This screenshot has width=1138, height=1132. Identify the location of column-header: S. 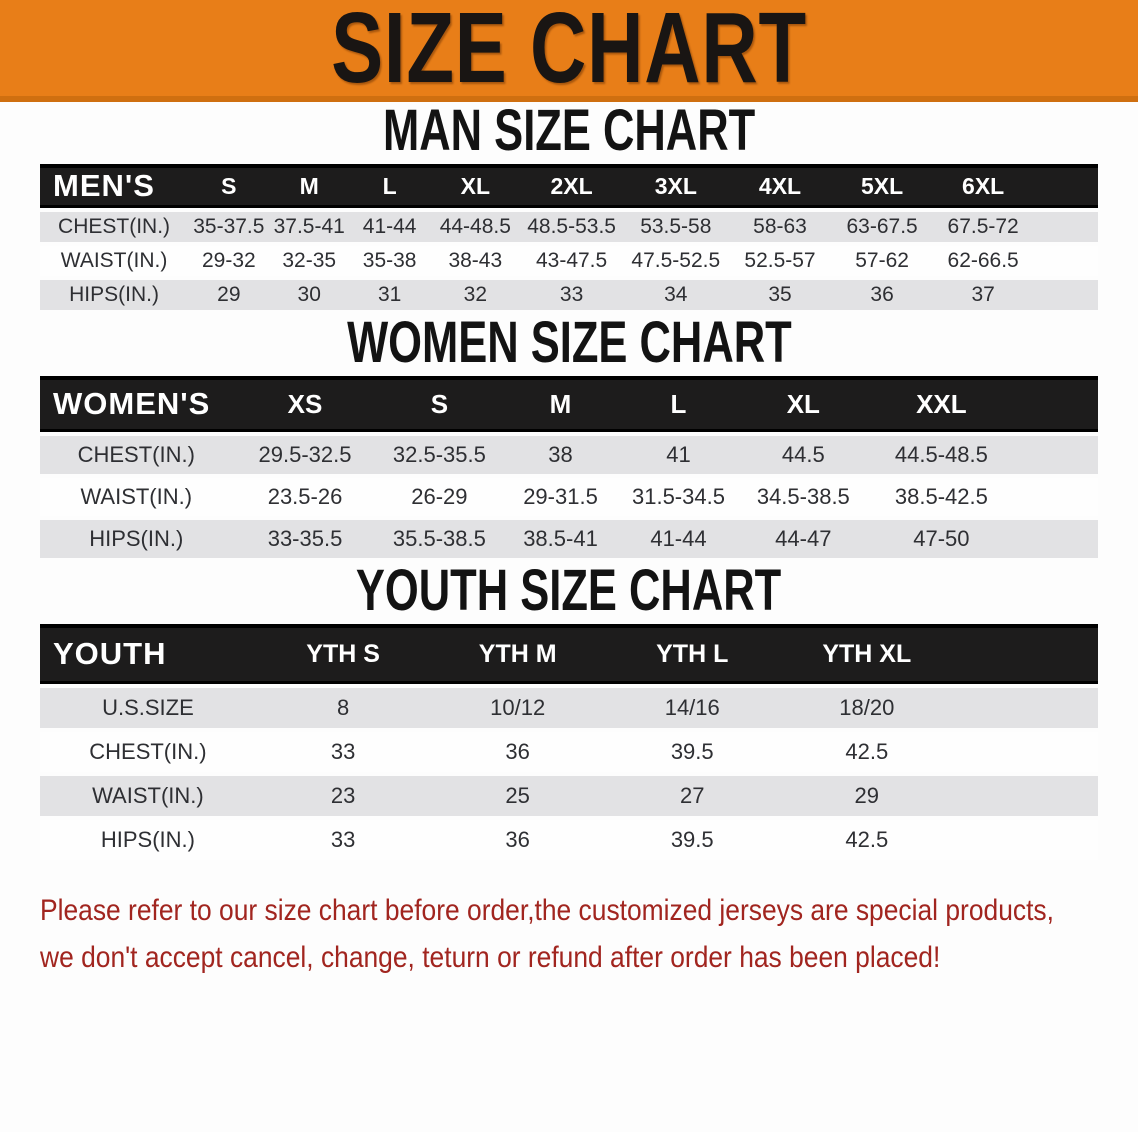
(439, 404).